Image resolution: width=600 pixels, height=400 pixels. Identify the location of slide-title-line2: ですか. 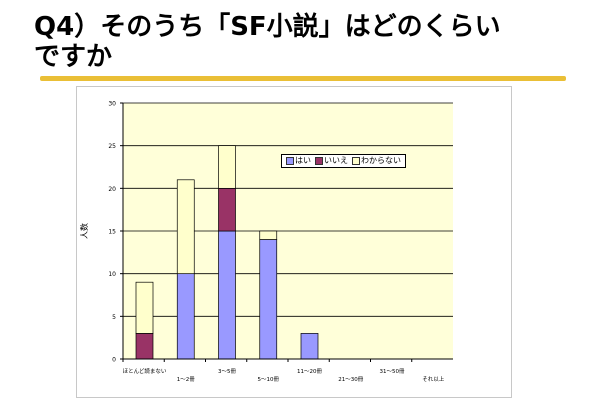
(73, 57).